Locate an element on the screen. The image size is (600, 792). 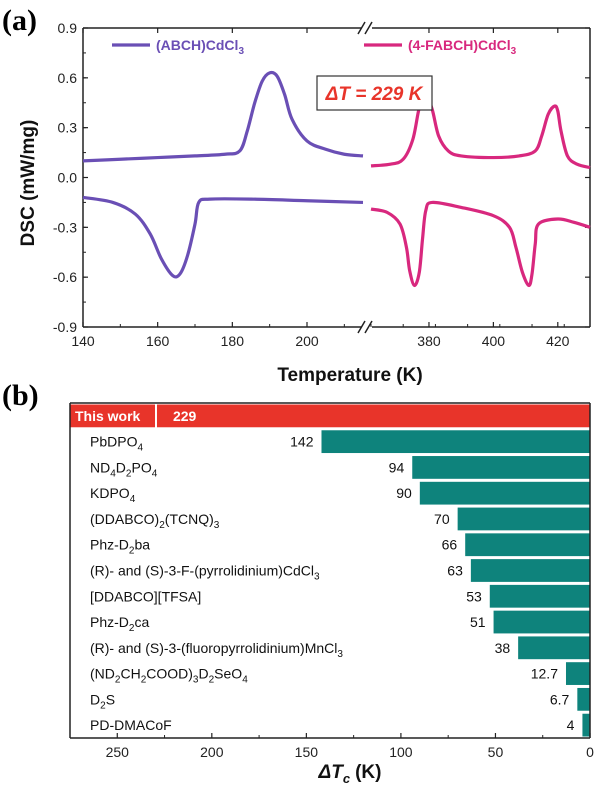
x-axis-title-symbol: ΔT is located at coordinates (331, 772).